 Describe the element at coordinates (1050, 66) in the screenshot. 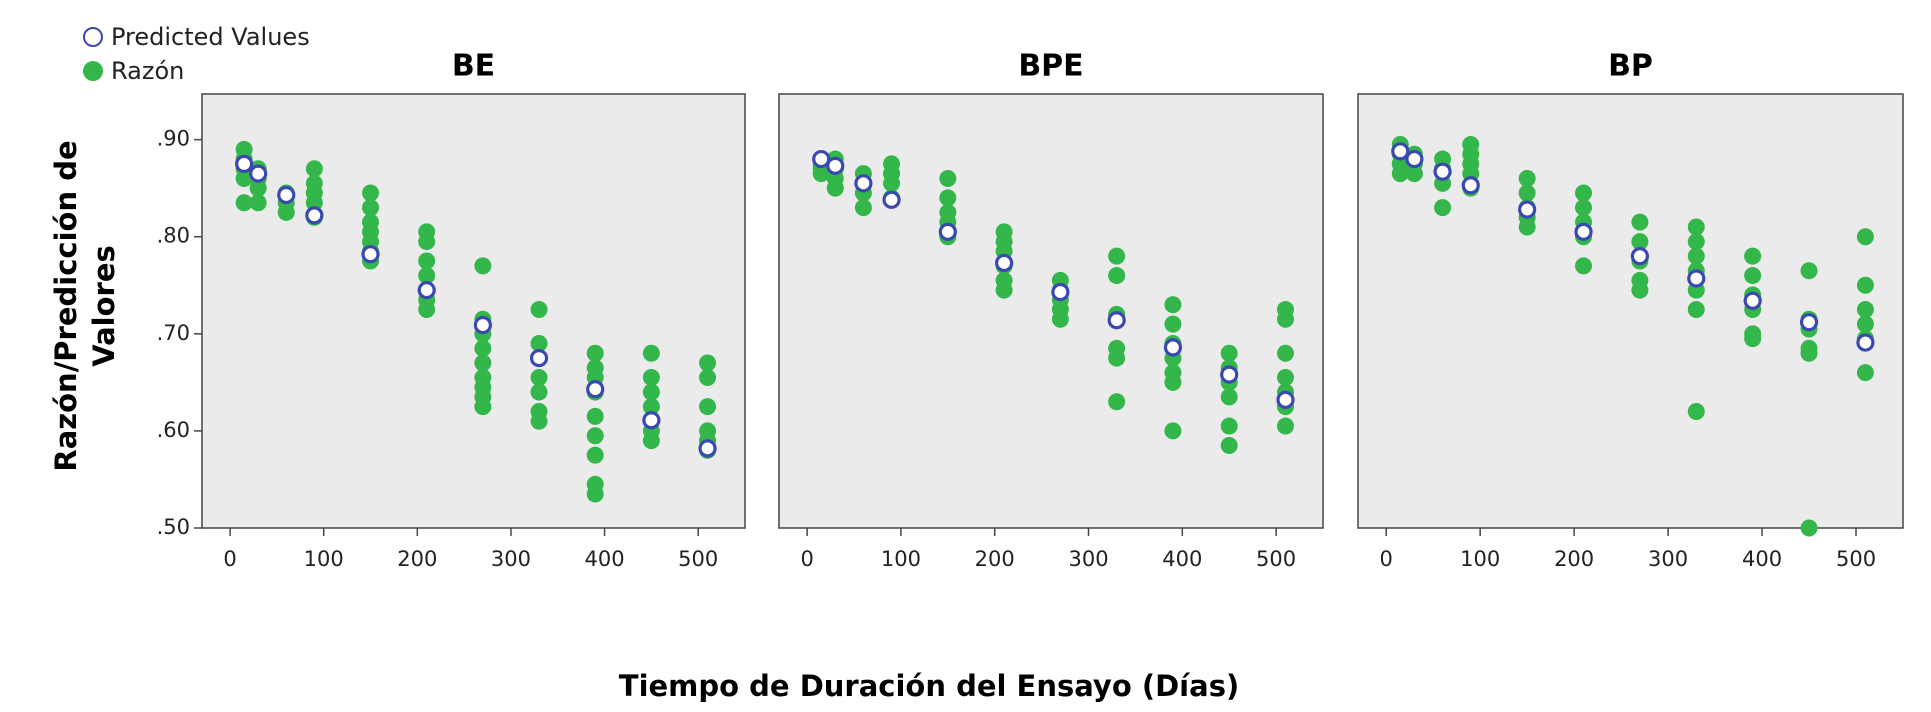

I see `panel-title: BPE` at that location.